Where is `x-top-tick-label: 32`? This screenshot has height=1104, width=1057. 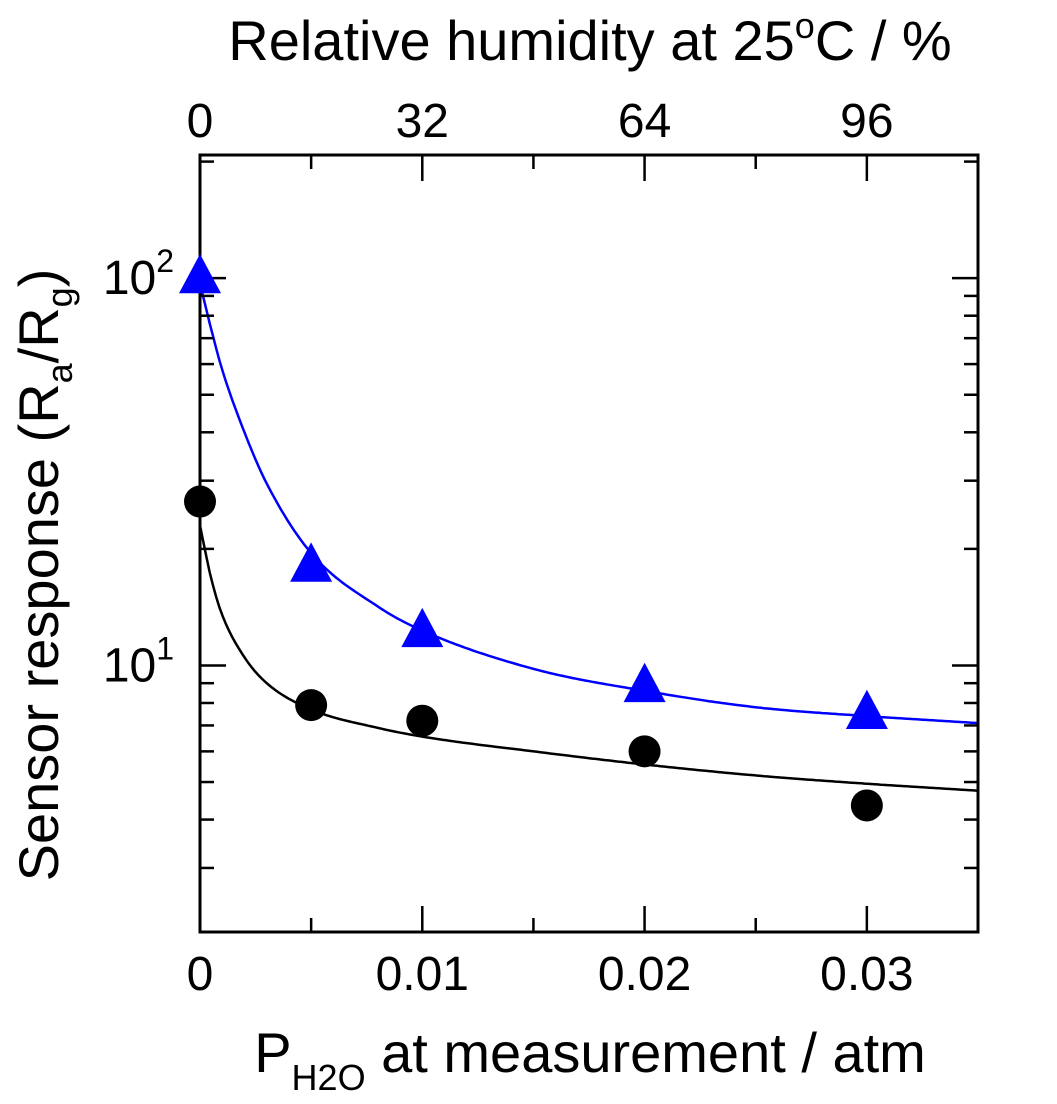
x-top-tick-label: 32 is located at coordinates (422, 121).